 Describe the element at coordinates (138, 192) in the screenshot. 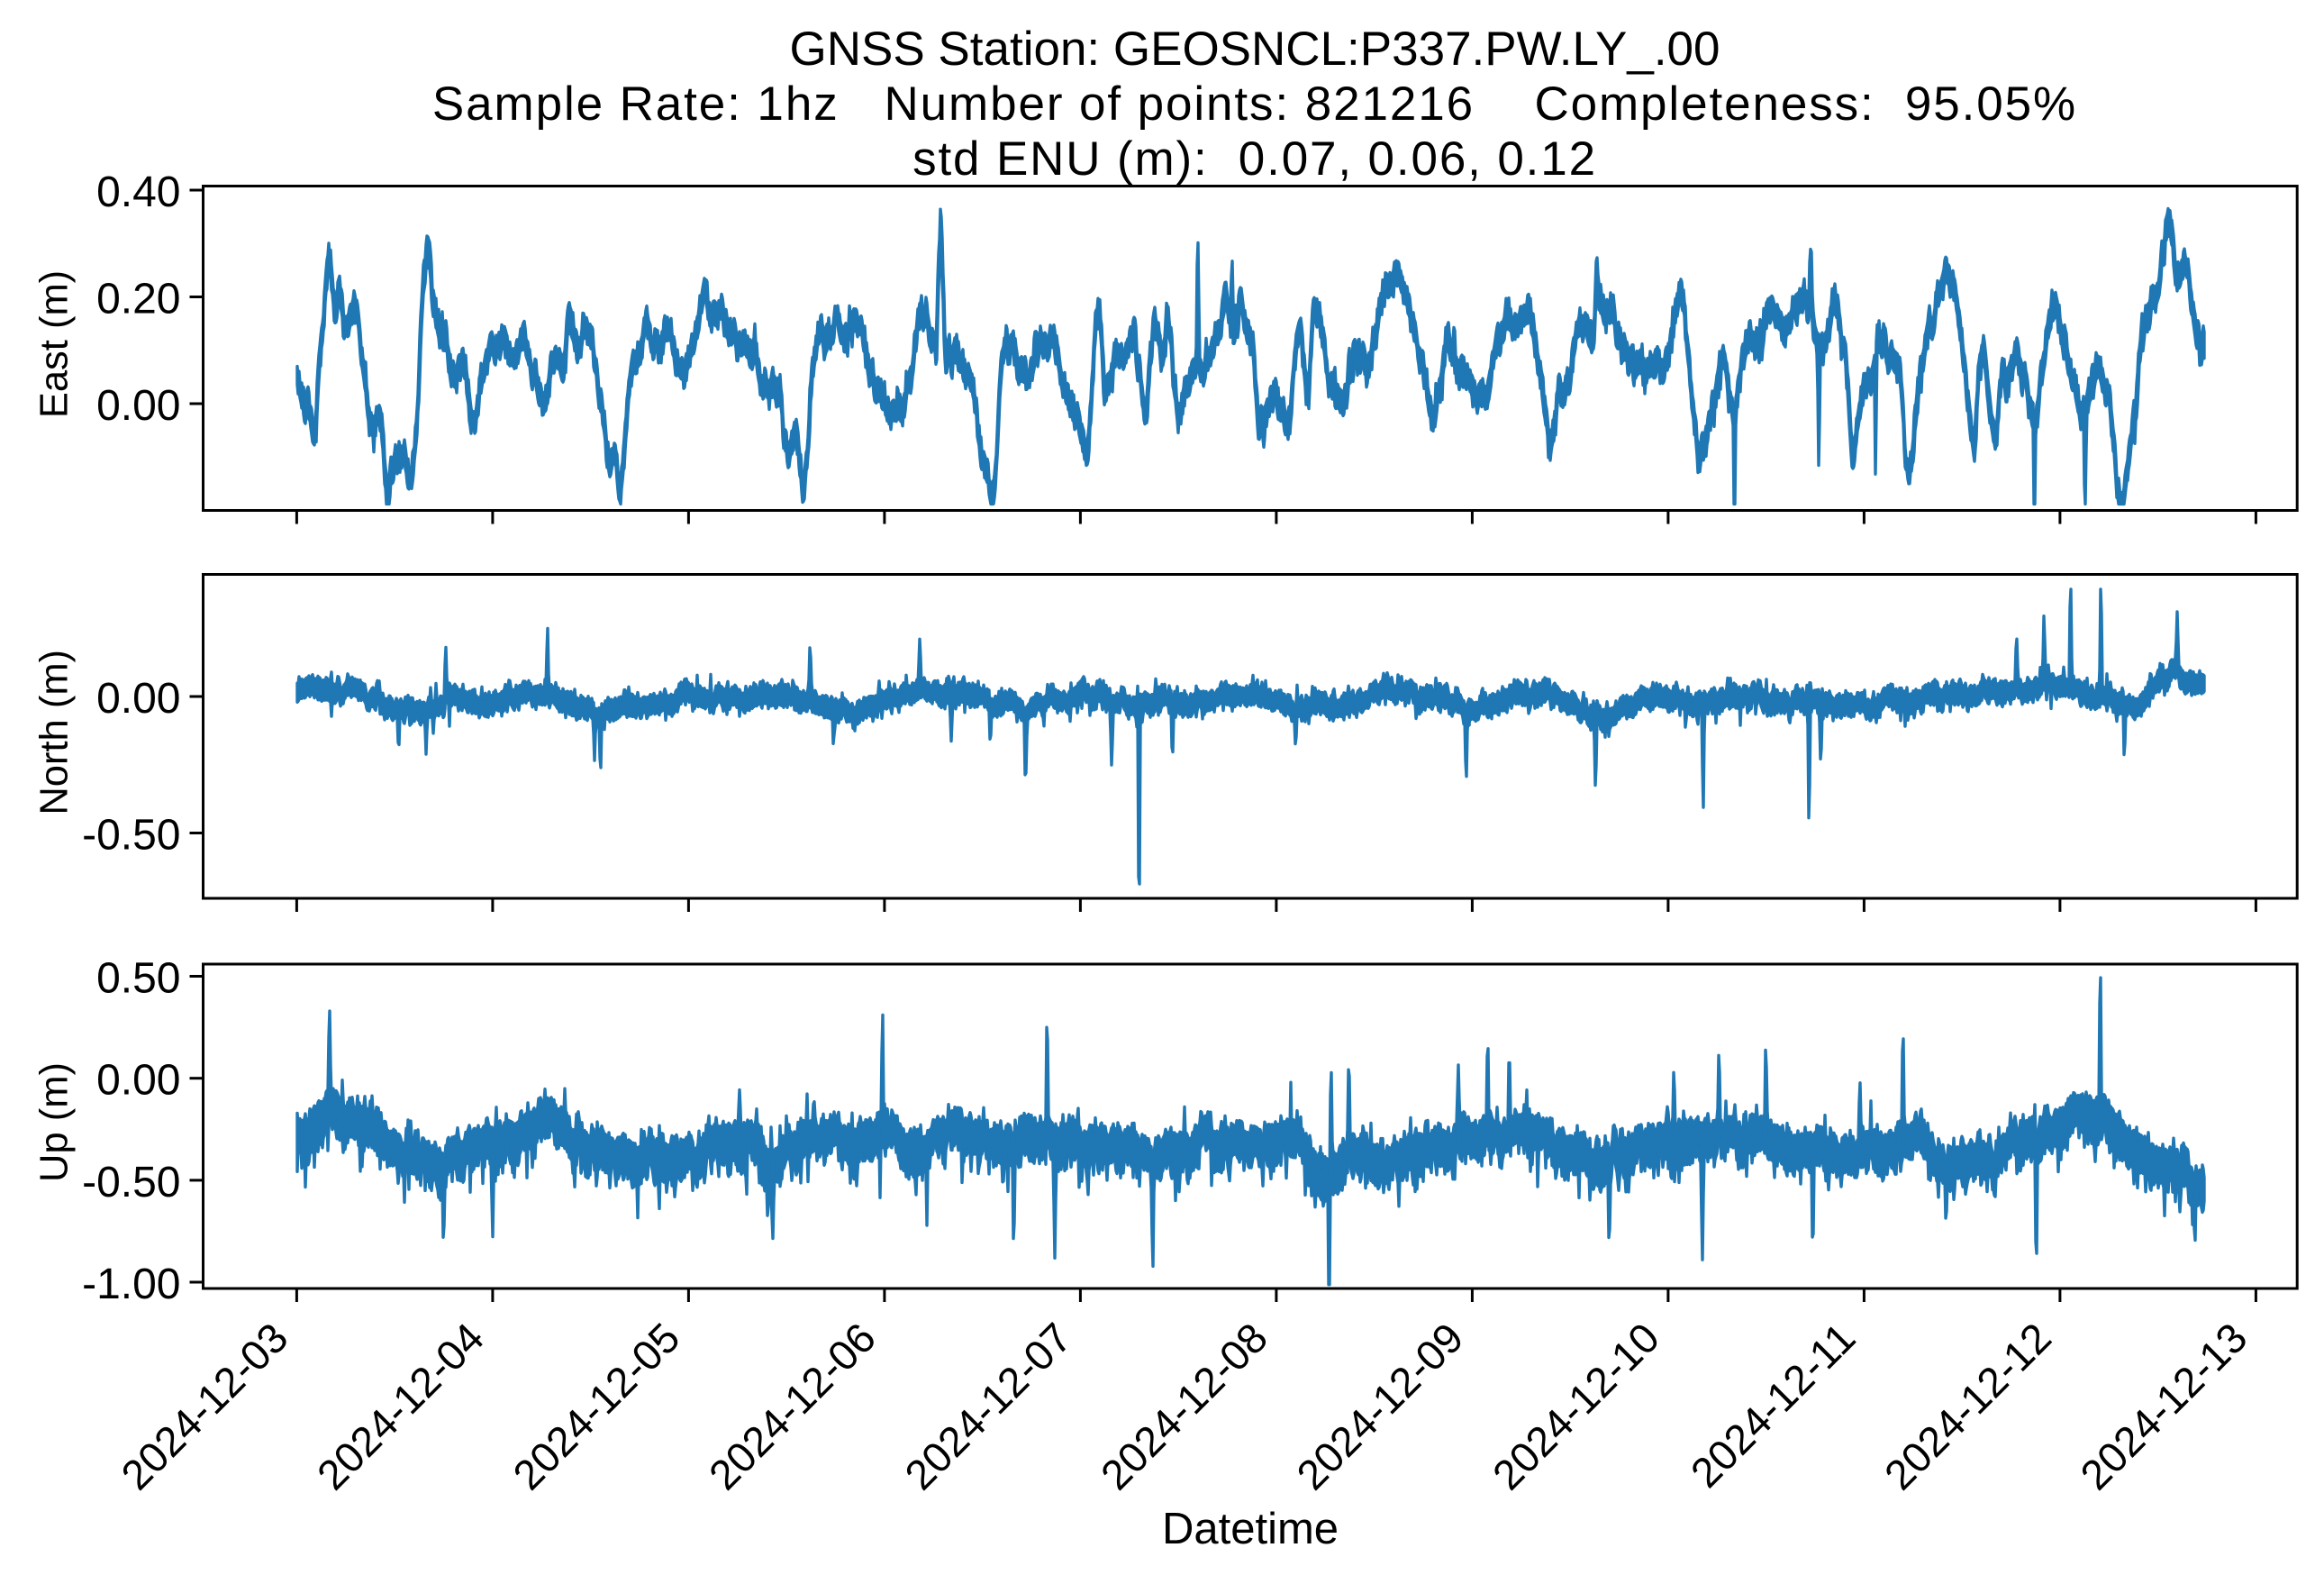

I see `svg-text: 0.40` at that location.